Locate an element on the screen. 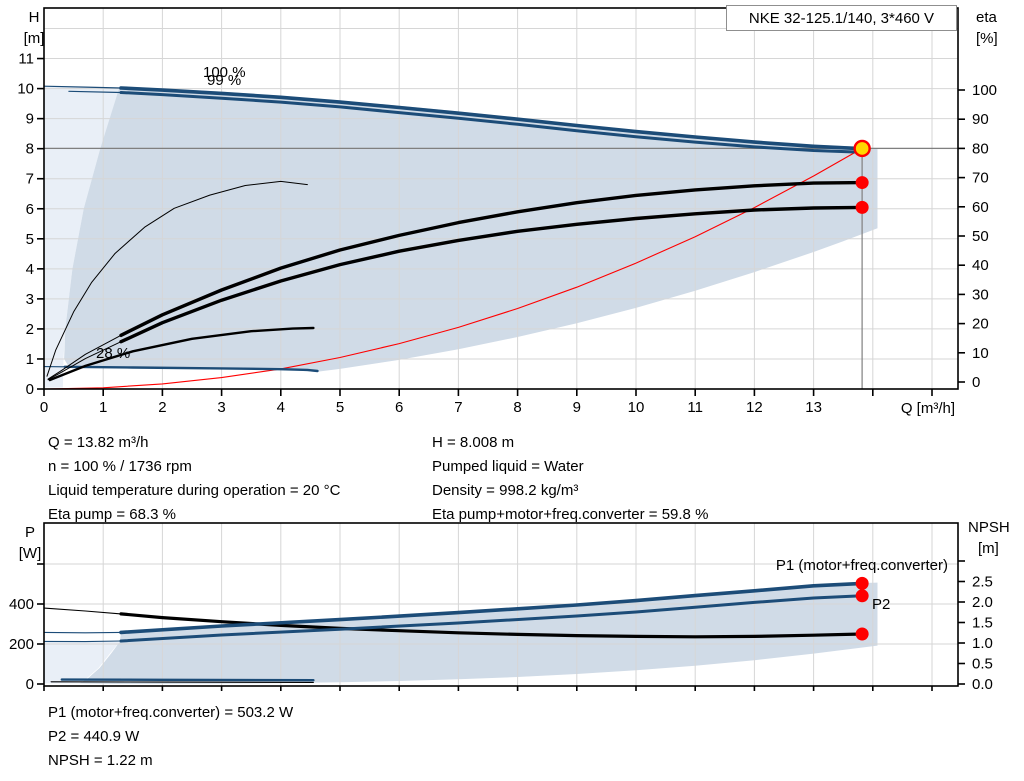  info-line: Q = 13.82 m³/h is located at coordinates (98, 442).